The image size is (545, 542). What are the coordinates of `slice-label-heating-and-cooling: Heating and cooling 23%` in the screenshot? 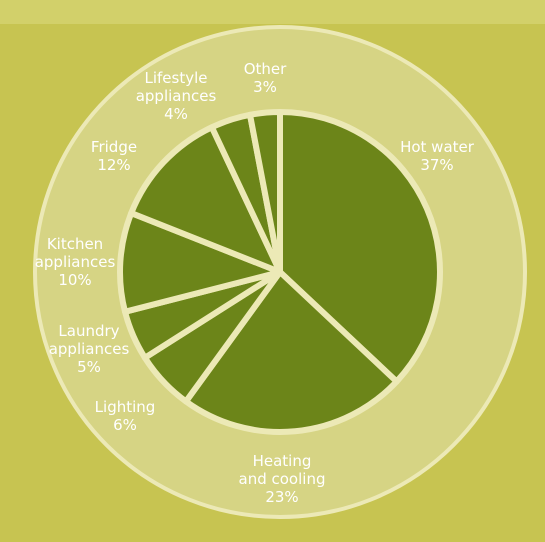 It's located at (282, 479).